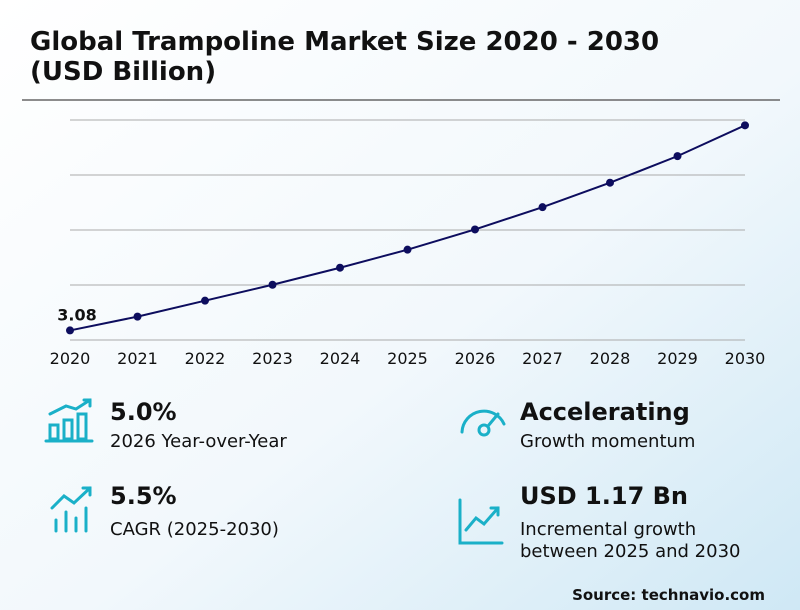 This screenshot has height=610, width=800. I want to click on x-tick-label: 2027, so click(542, 358).